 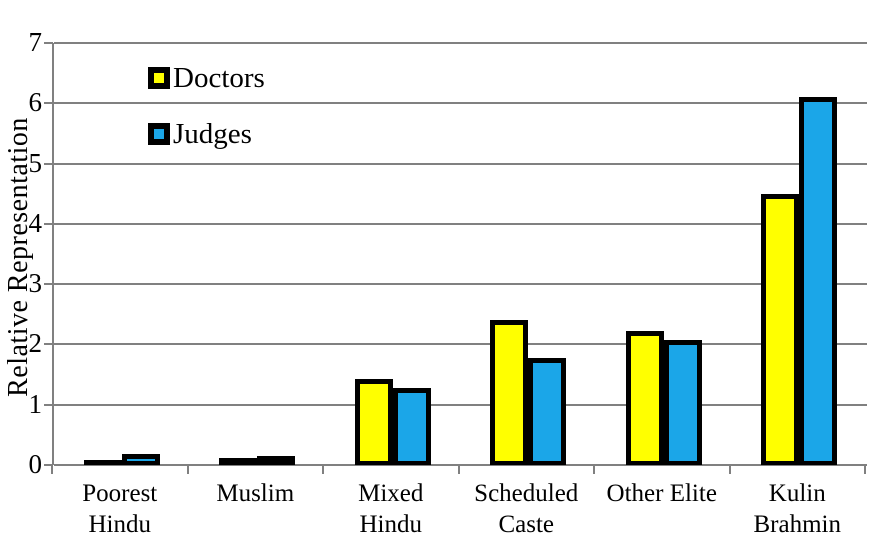 I want to click on x-category-label: Muslim, so click(x=255, y=493).